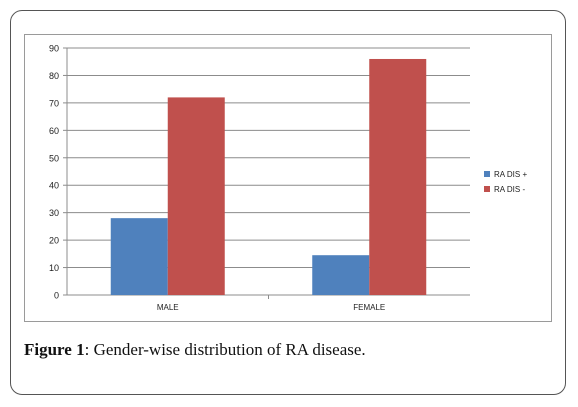 The image size is (578, 407). What do you see at coordinates (54, 103) in the screenshot?
I see `y-tick-label: 70` at bounding box center [54, 103].